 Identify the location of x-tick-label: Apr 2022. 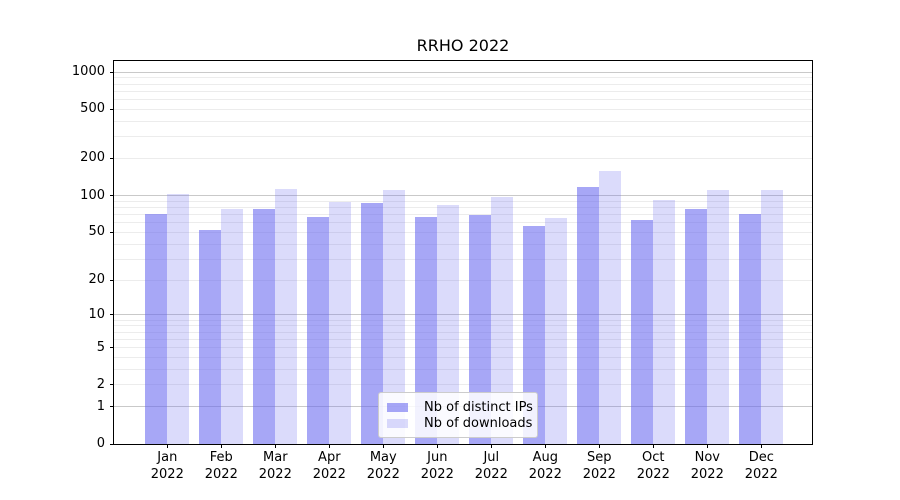
(329, 466).